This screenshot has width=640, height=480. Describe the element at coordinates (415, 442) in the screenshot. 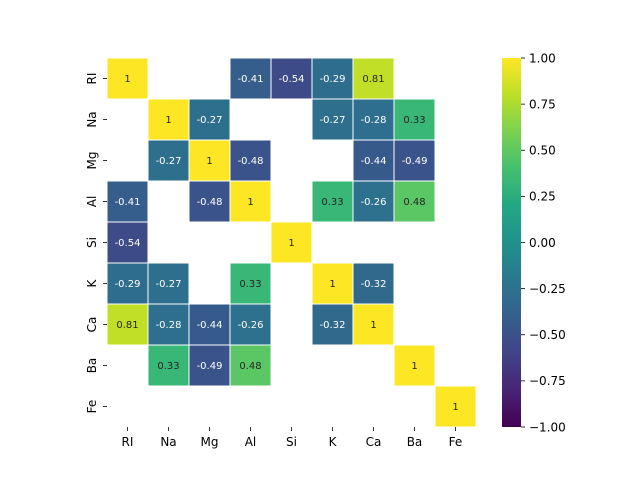

I see `x-tick-label-ba: Ba` at that location.